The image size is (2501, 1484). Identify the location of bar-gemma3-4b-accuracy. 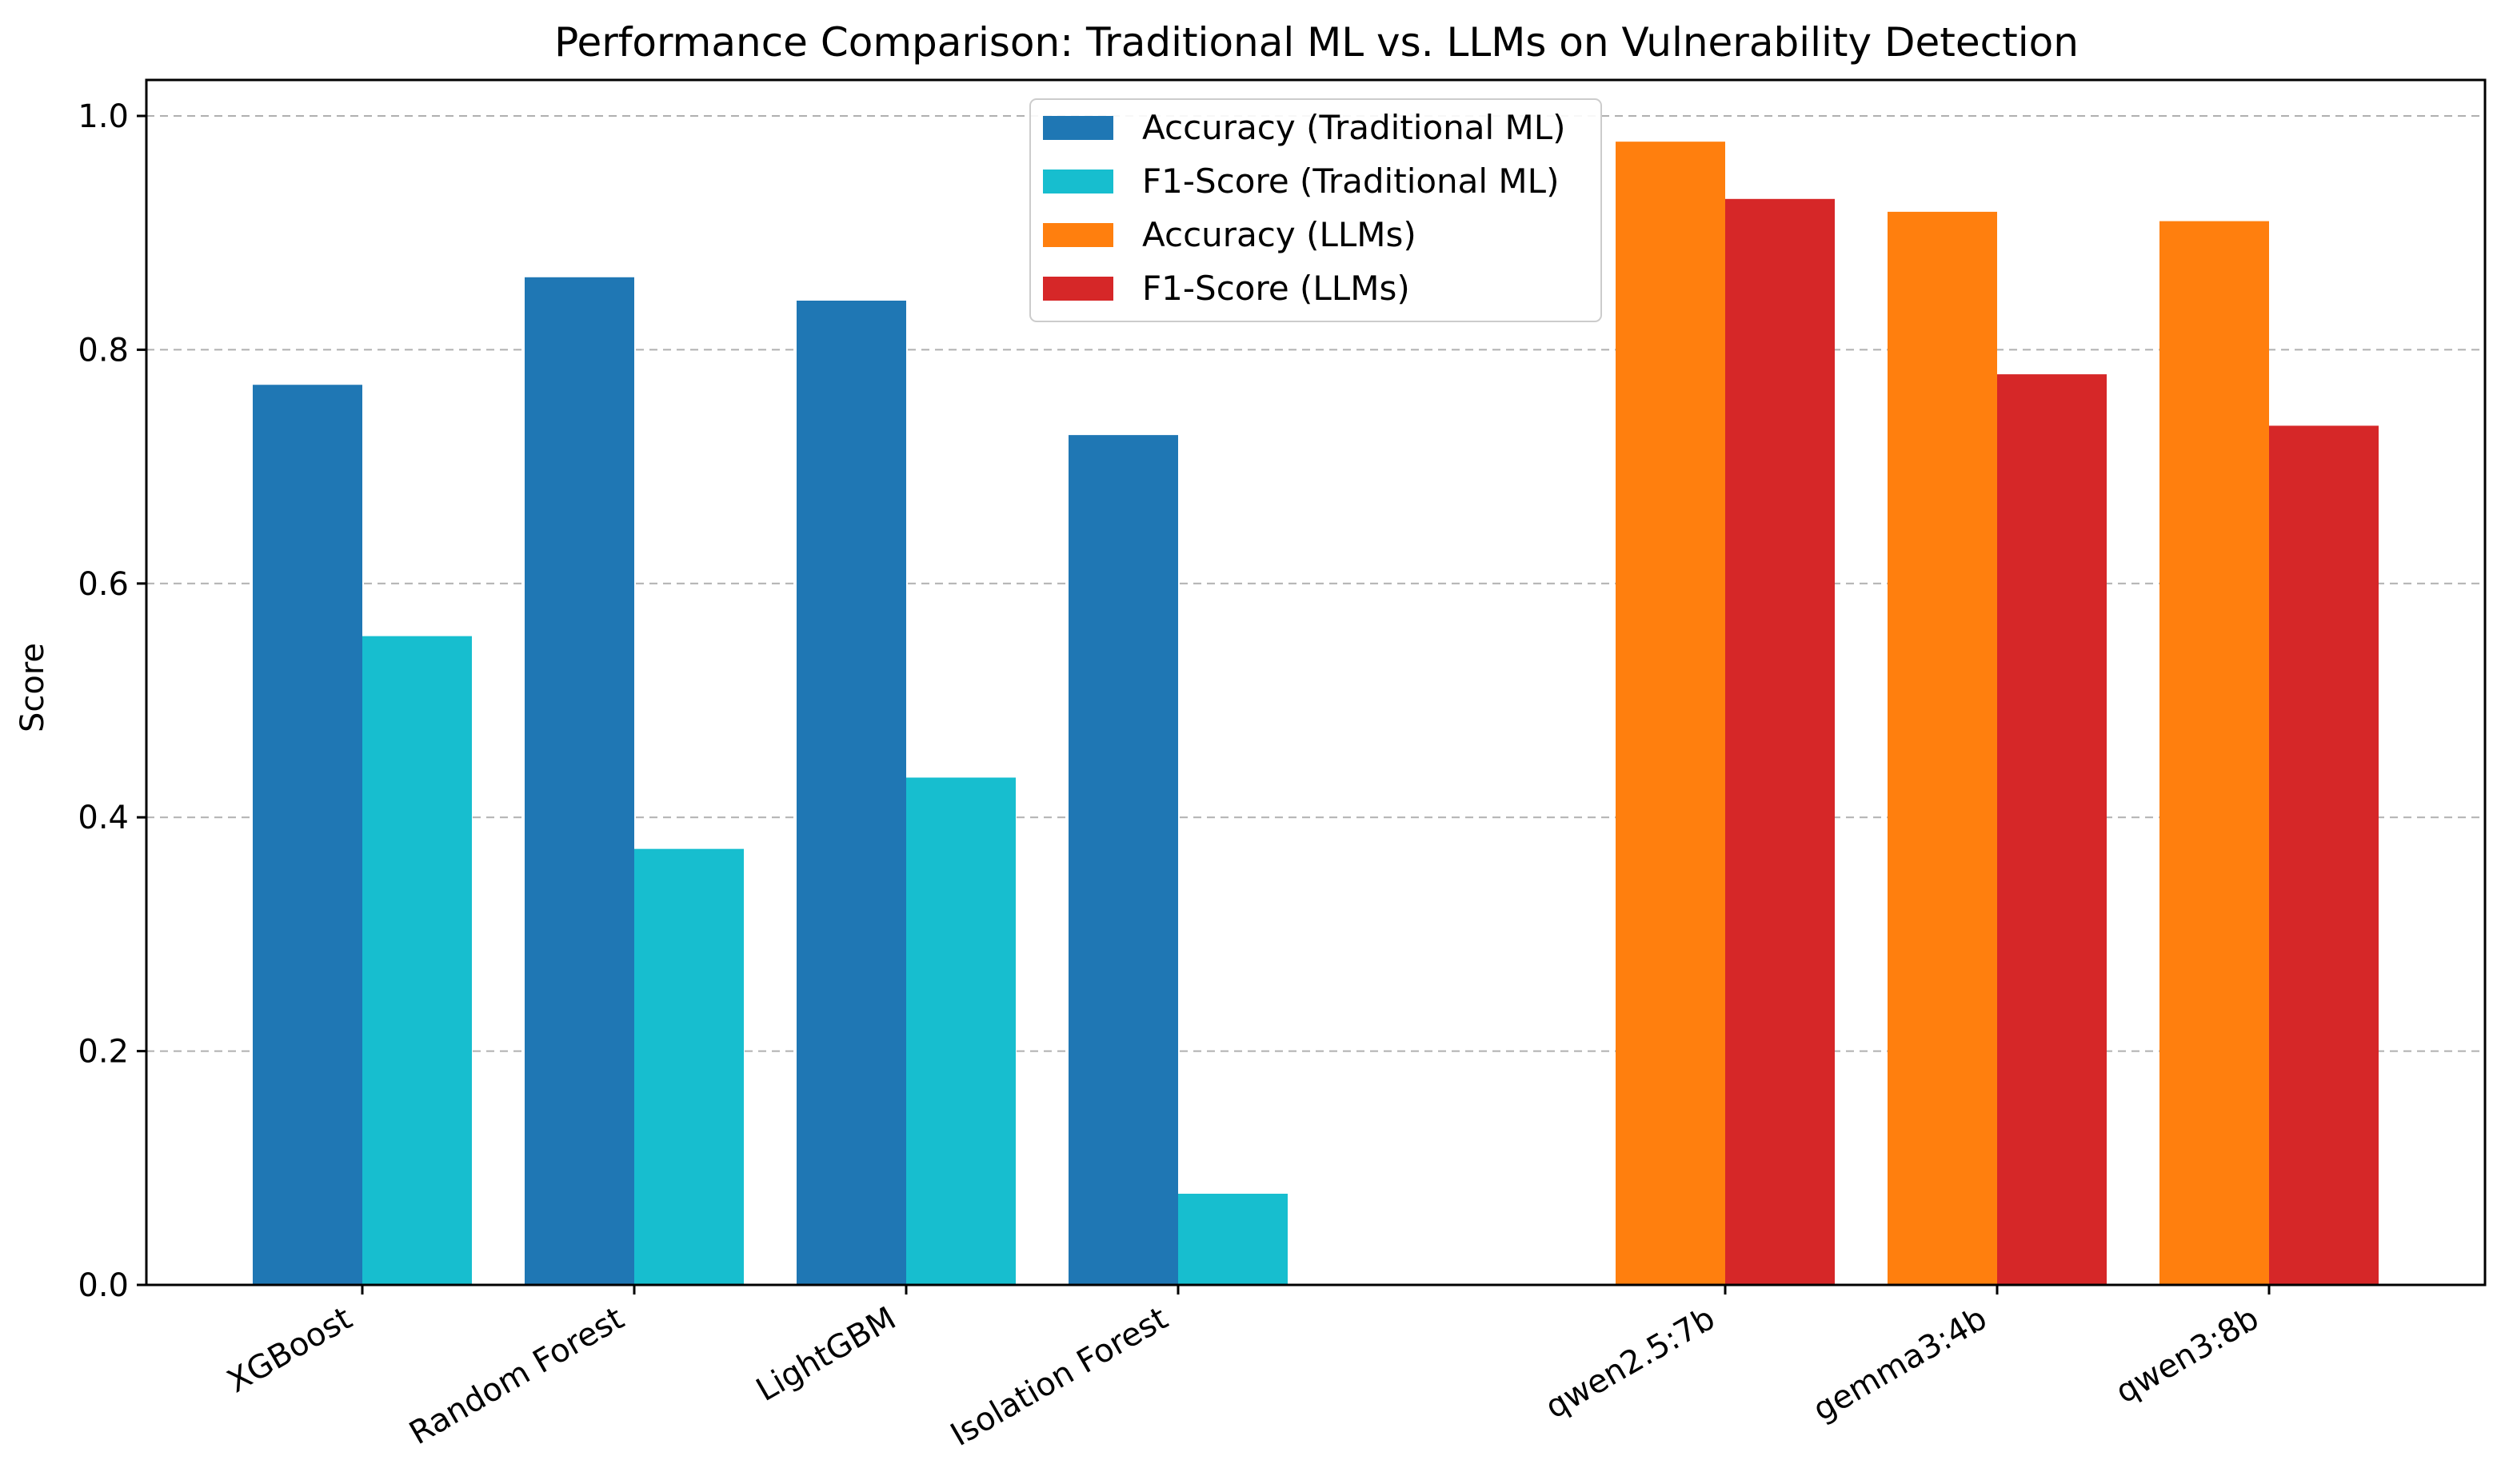
(1942, 748).